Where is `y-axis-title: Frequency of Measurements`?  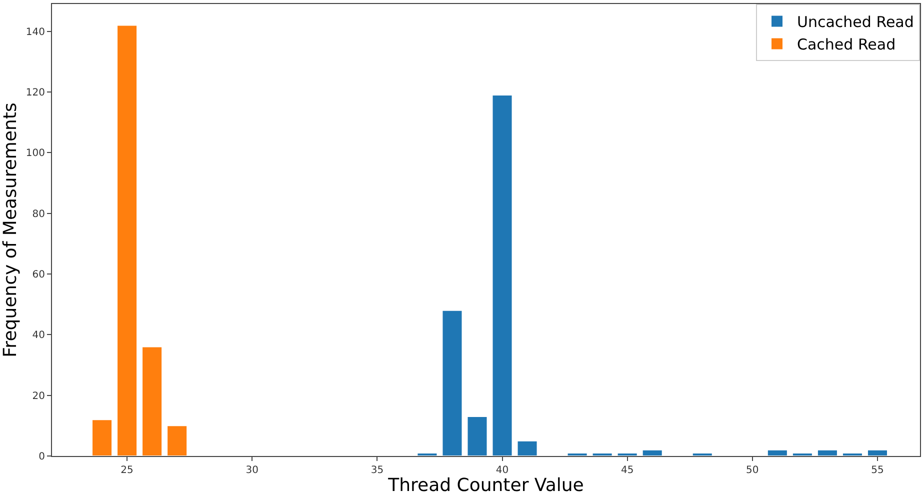 y-axis-title: Frequency of Measurements is located at coordinates (10, 230).